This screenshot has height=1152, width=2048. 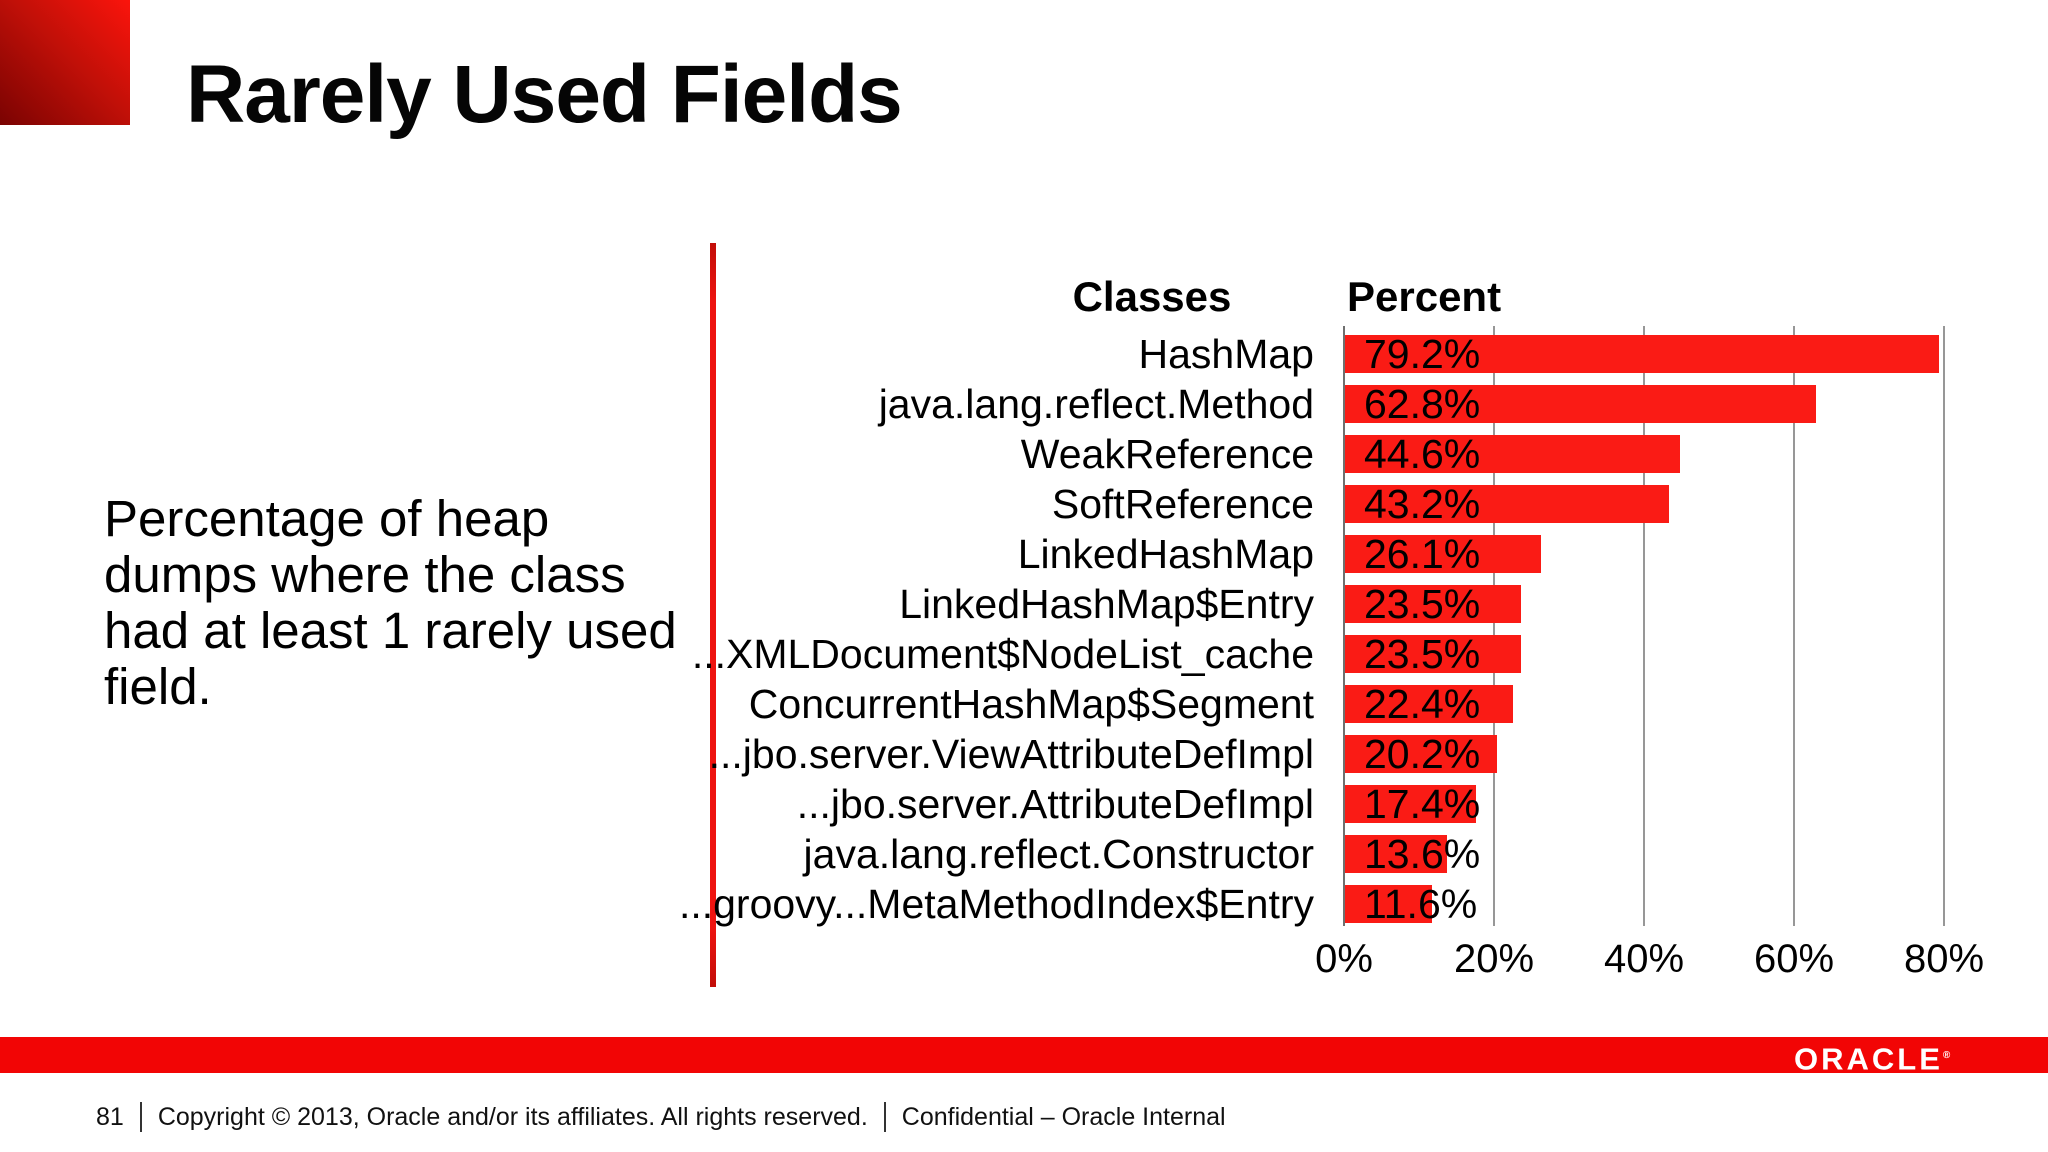 I want to click on class-label: java.lang.reflect.Constructor, so click(x=1058, y=854).